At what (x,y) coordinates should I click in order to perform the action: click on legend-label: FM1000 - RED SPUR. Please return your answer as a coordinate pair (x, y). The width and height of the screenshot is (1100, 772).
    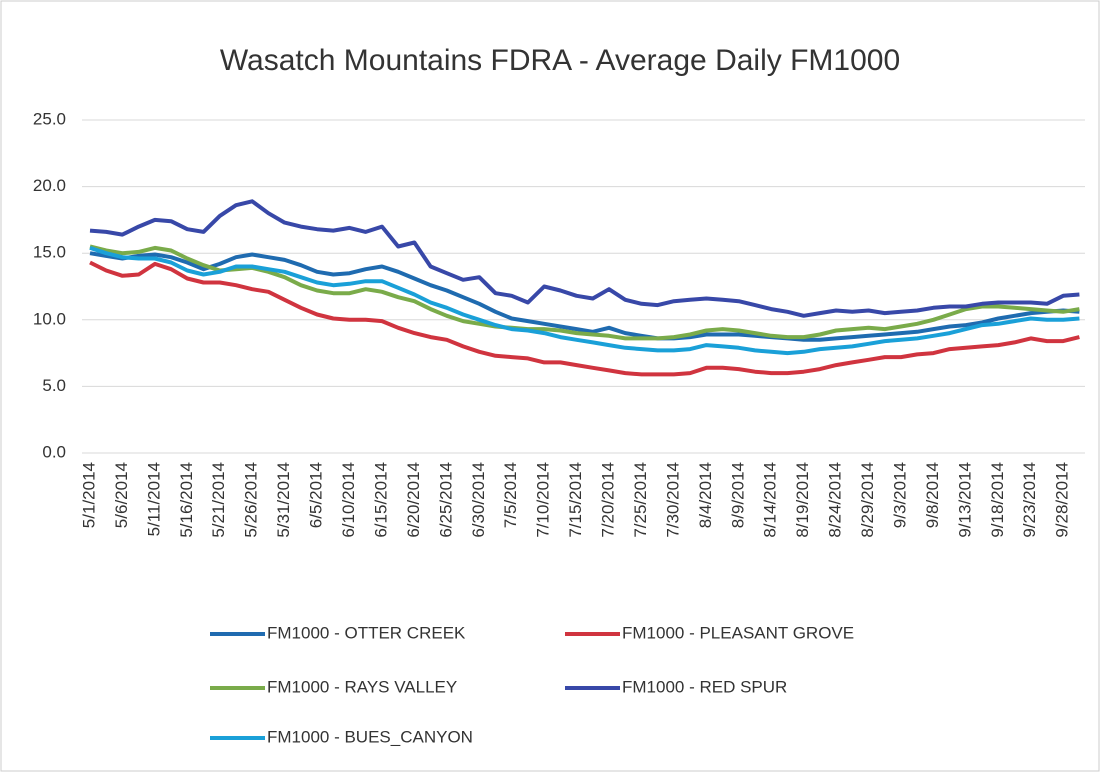
    Looking at the image, I should click on (704, 686).